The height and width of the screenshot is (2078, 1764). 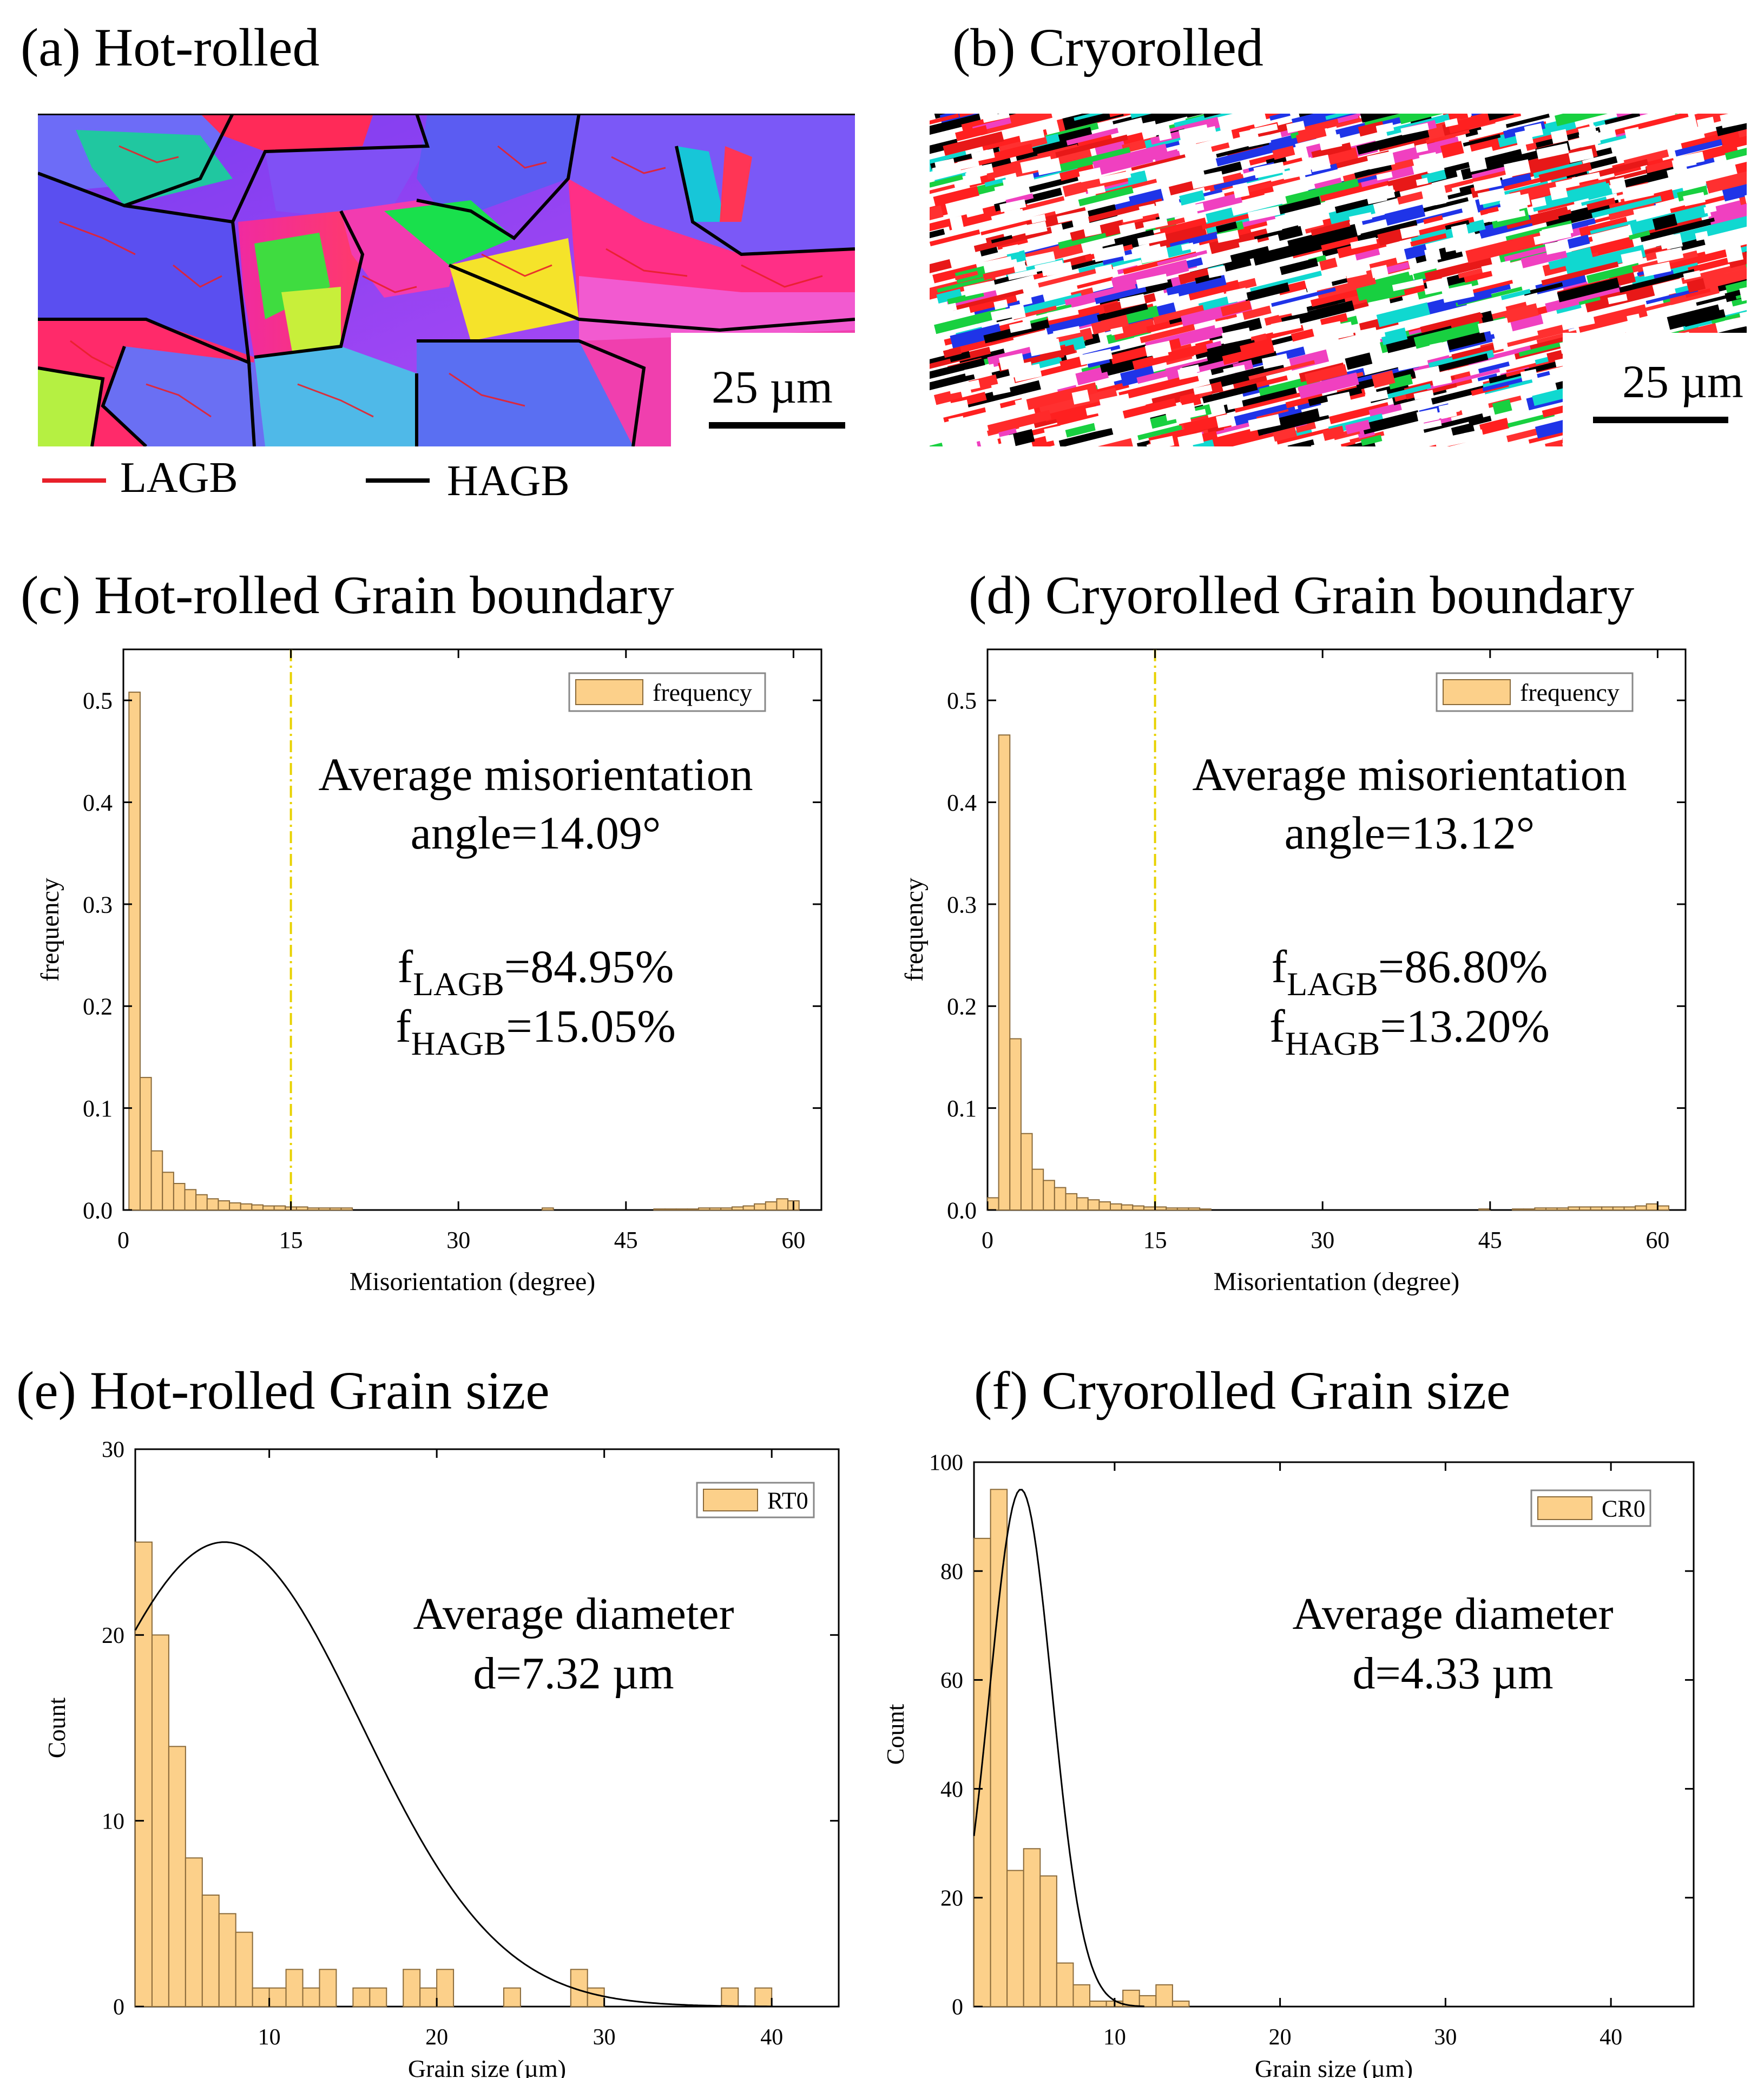 I want to click on legend-label: RT0, so click(x=787, y=1500).